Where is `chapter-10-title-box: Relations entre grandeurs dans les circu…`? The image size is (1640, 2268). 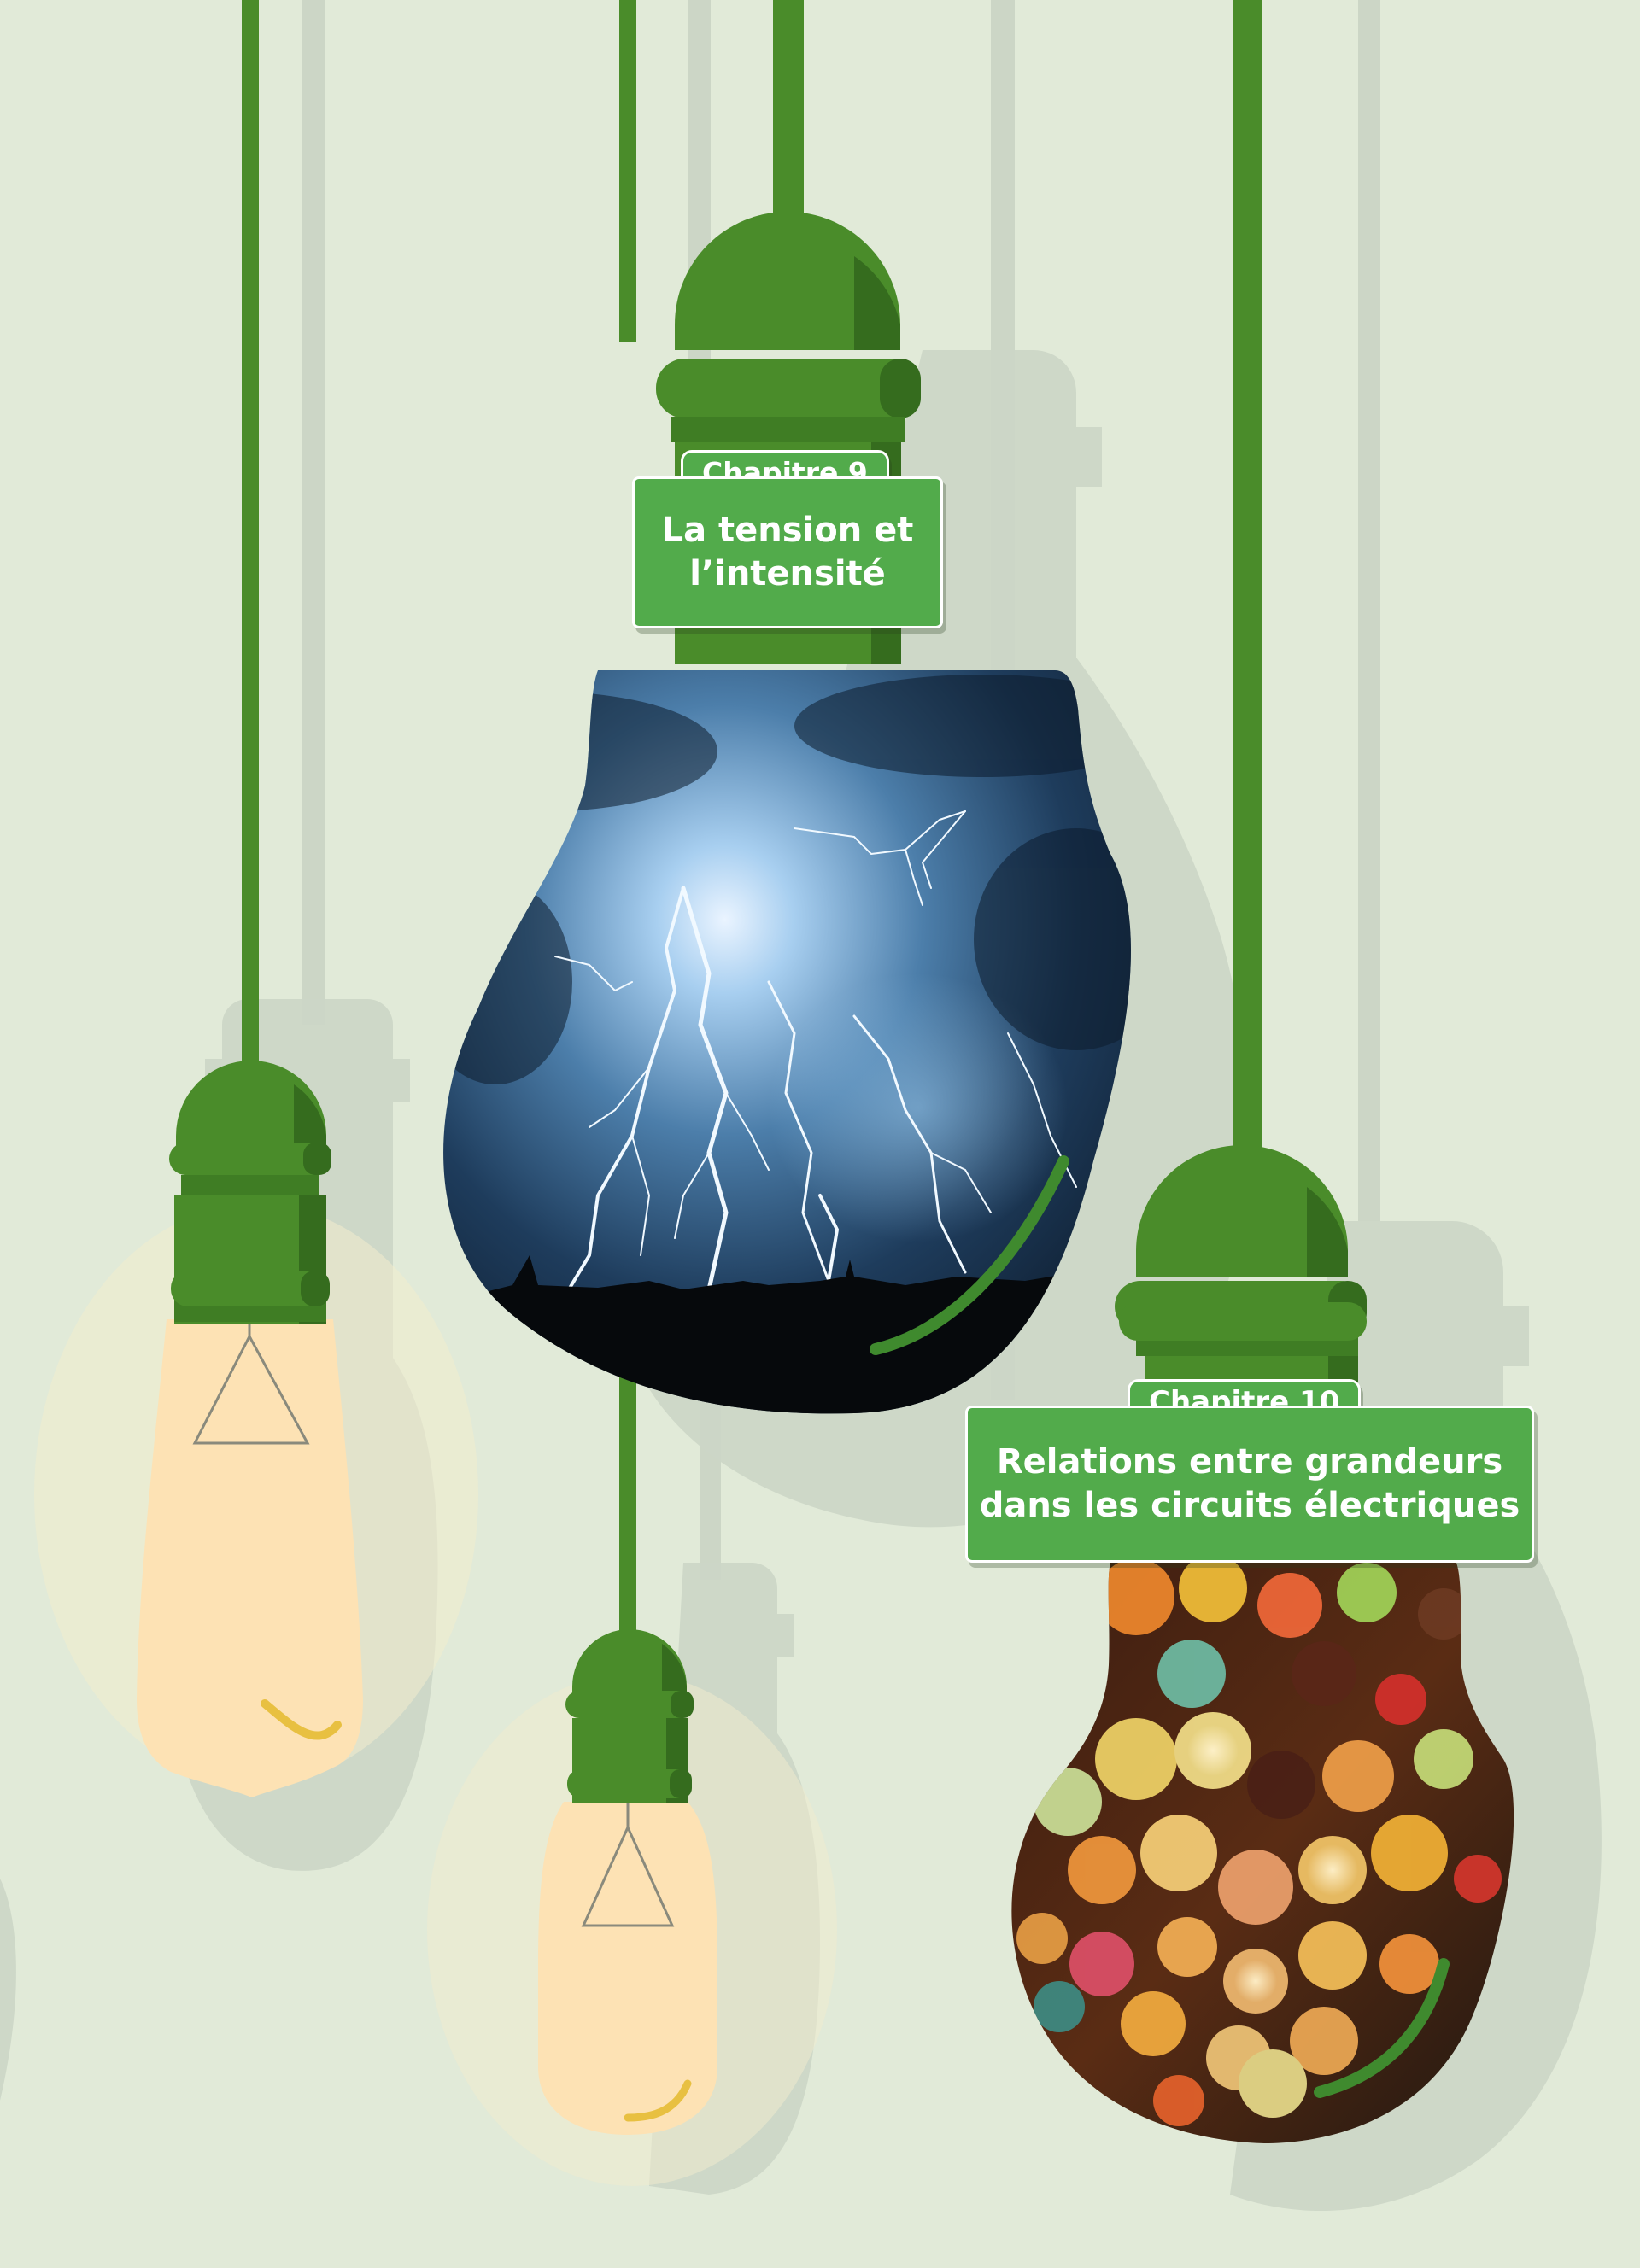
chapter-10-title-box: Relations entre grandeurs dans les circu… is located at coordinates (1249, 1484).